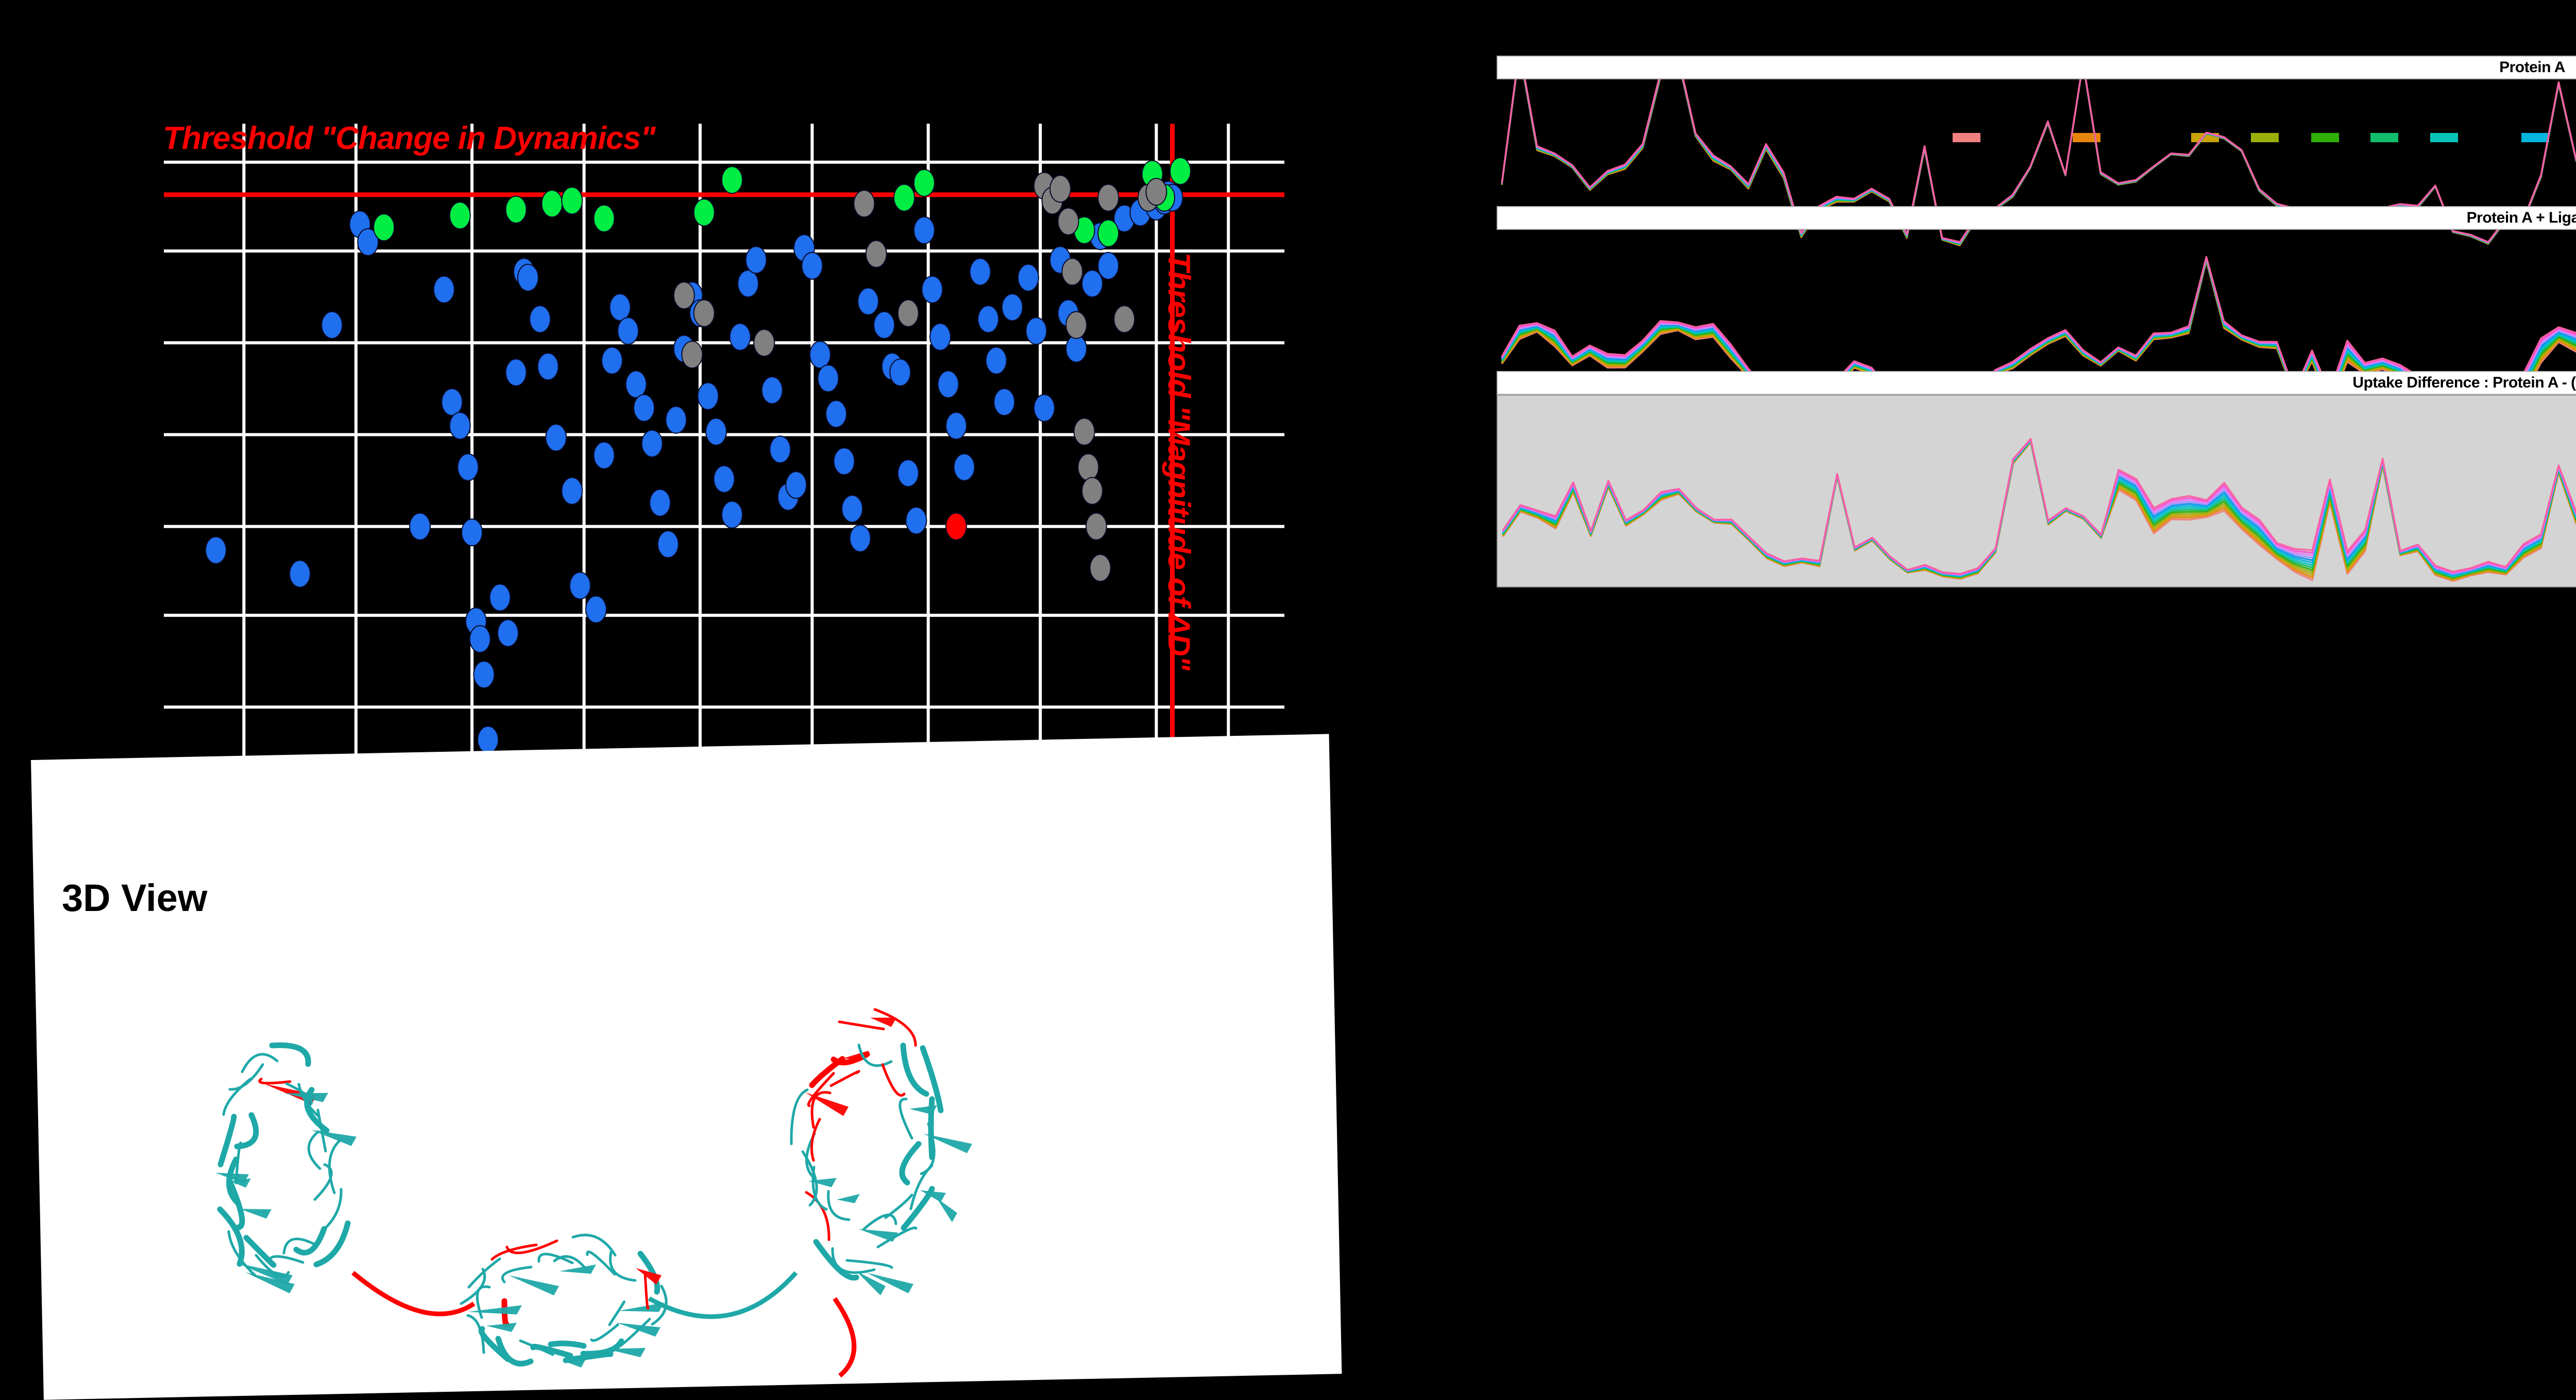 This screenshot has width=2576, height=1400. Describe the element at coordinates (2036, 218) in the screenshot. I see `panel-protein-a-ligand-titlebar: Protein A + Ligand` at that location.